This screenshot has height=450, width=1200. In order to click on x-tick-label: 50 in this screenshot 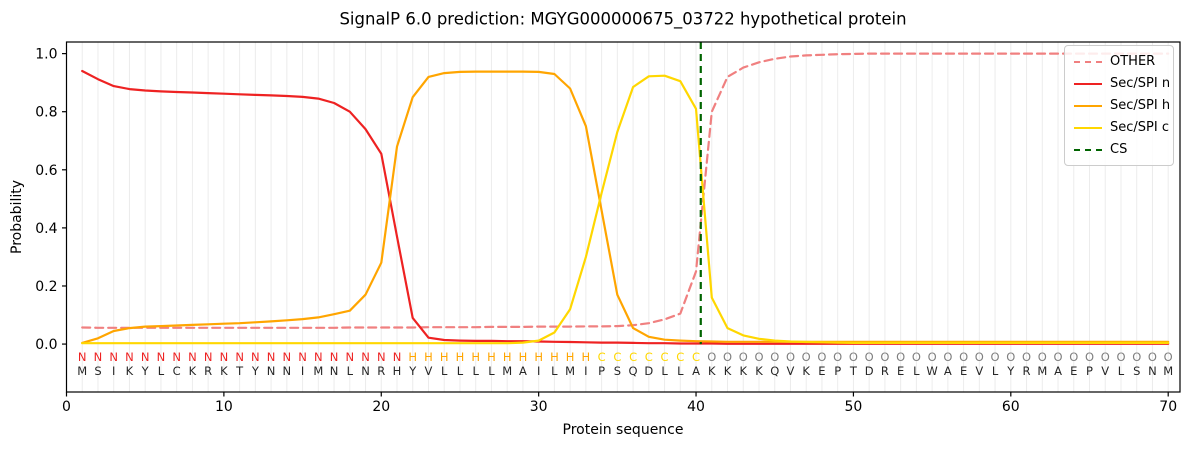, I will do `click(854, 407)`.